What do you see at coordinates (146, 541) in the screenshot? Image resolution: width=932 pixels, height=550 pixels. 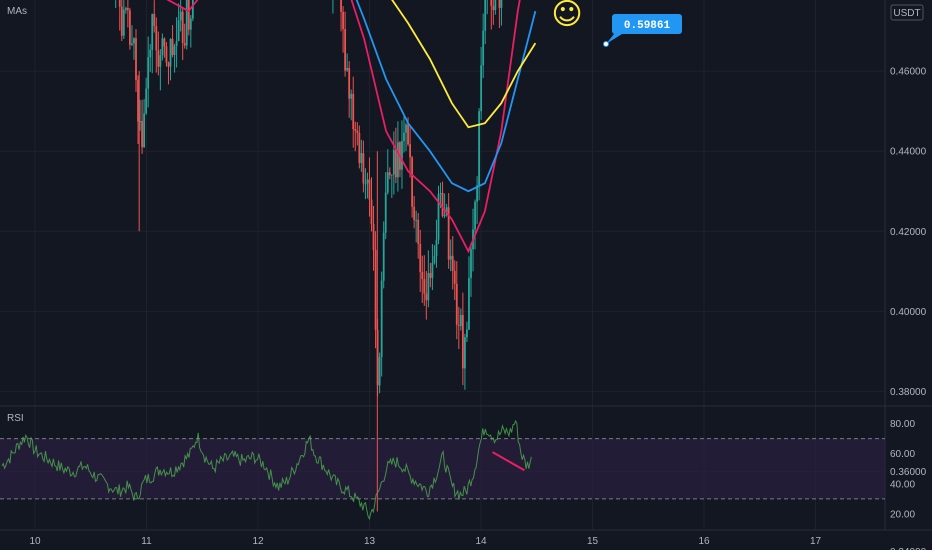 I see `time-tick-label: 11` at bounding box center [146, 541].